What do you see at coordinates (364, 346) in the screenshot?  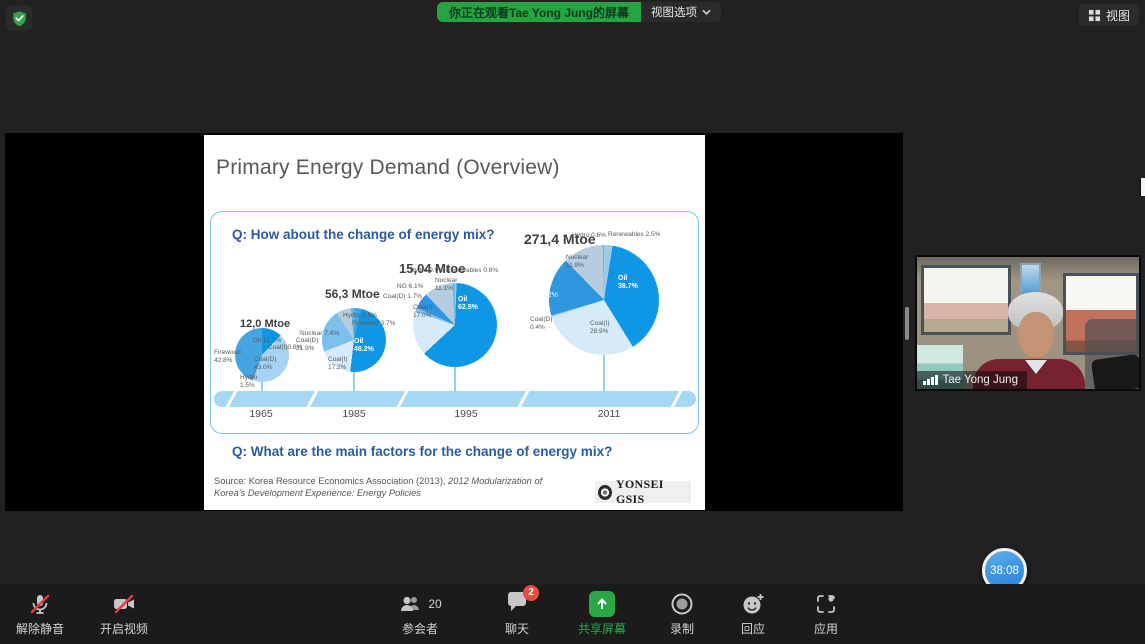 I see `pie-slice-label: Oil 48.2%` at bounding box center [364, 346].